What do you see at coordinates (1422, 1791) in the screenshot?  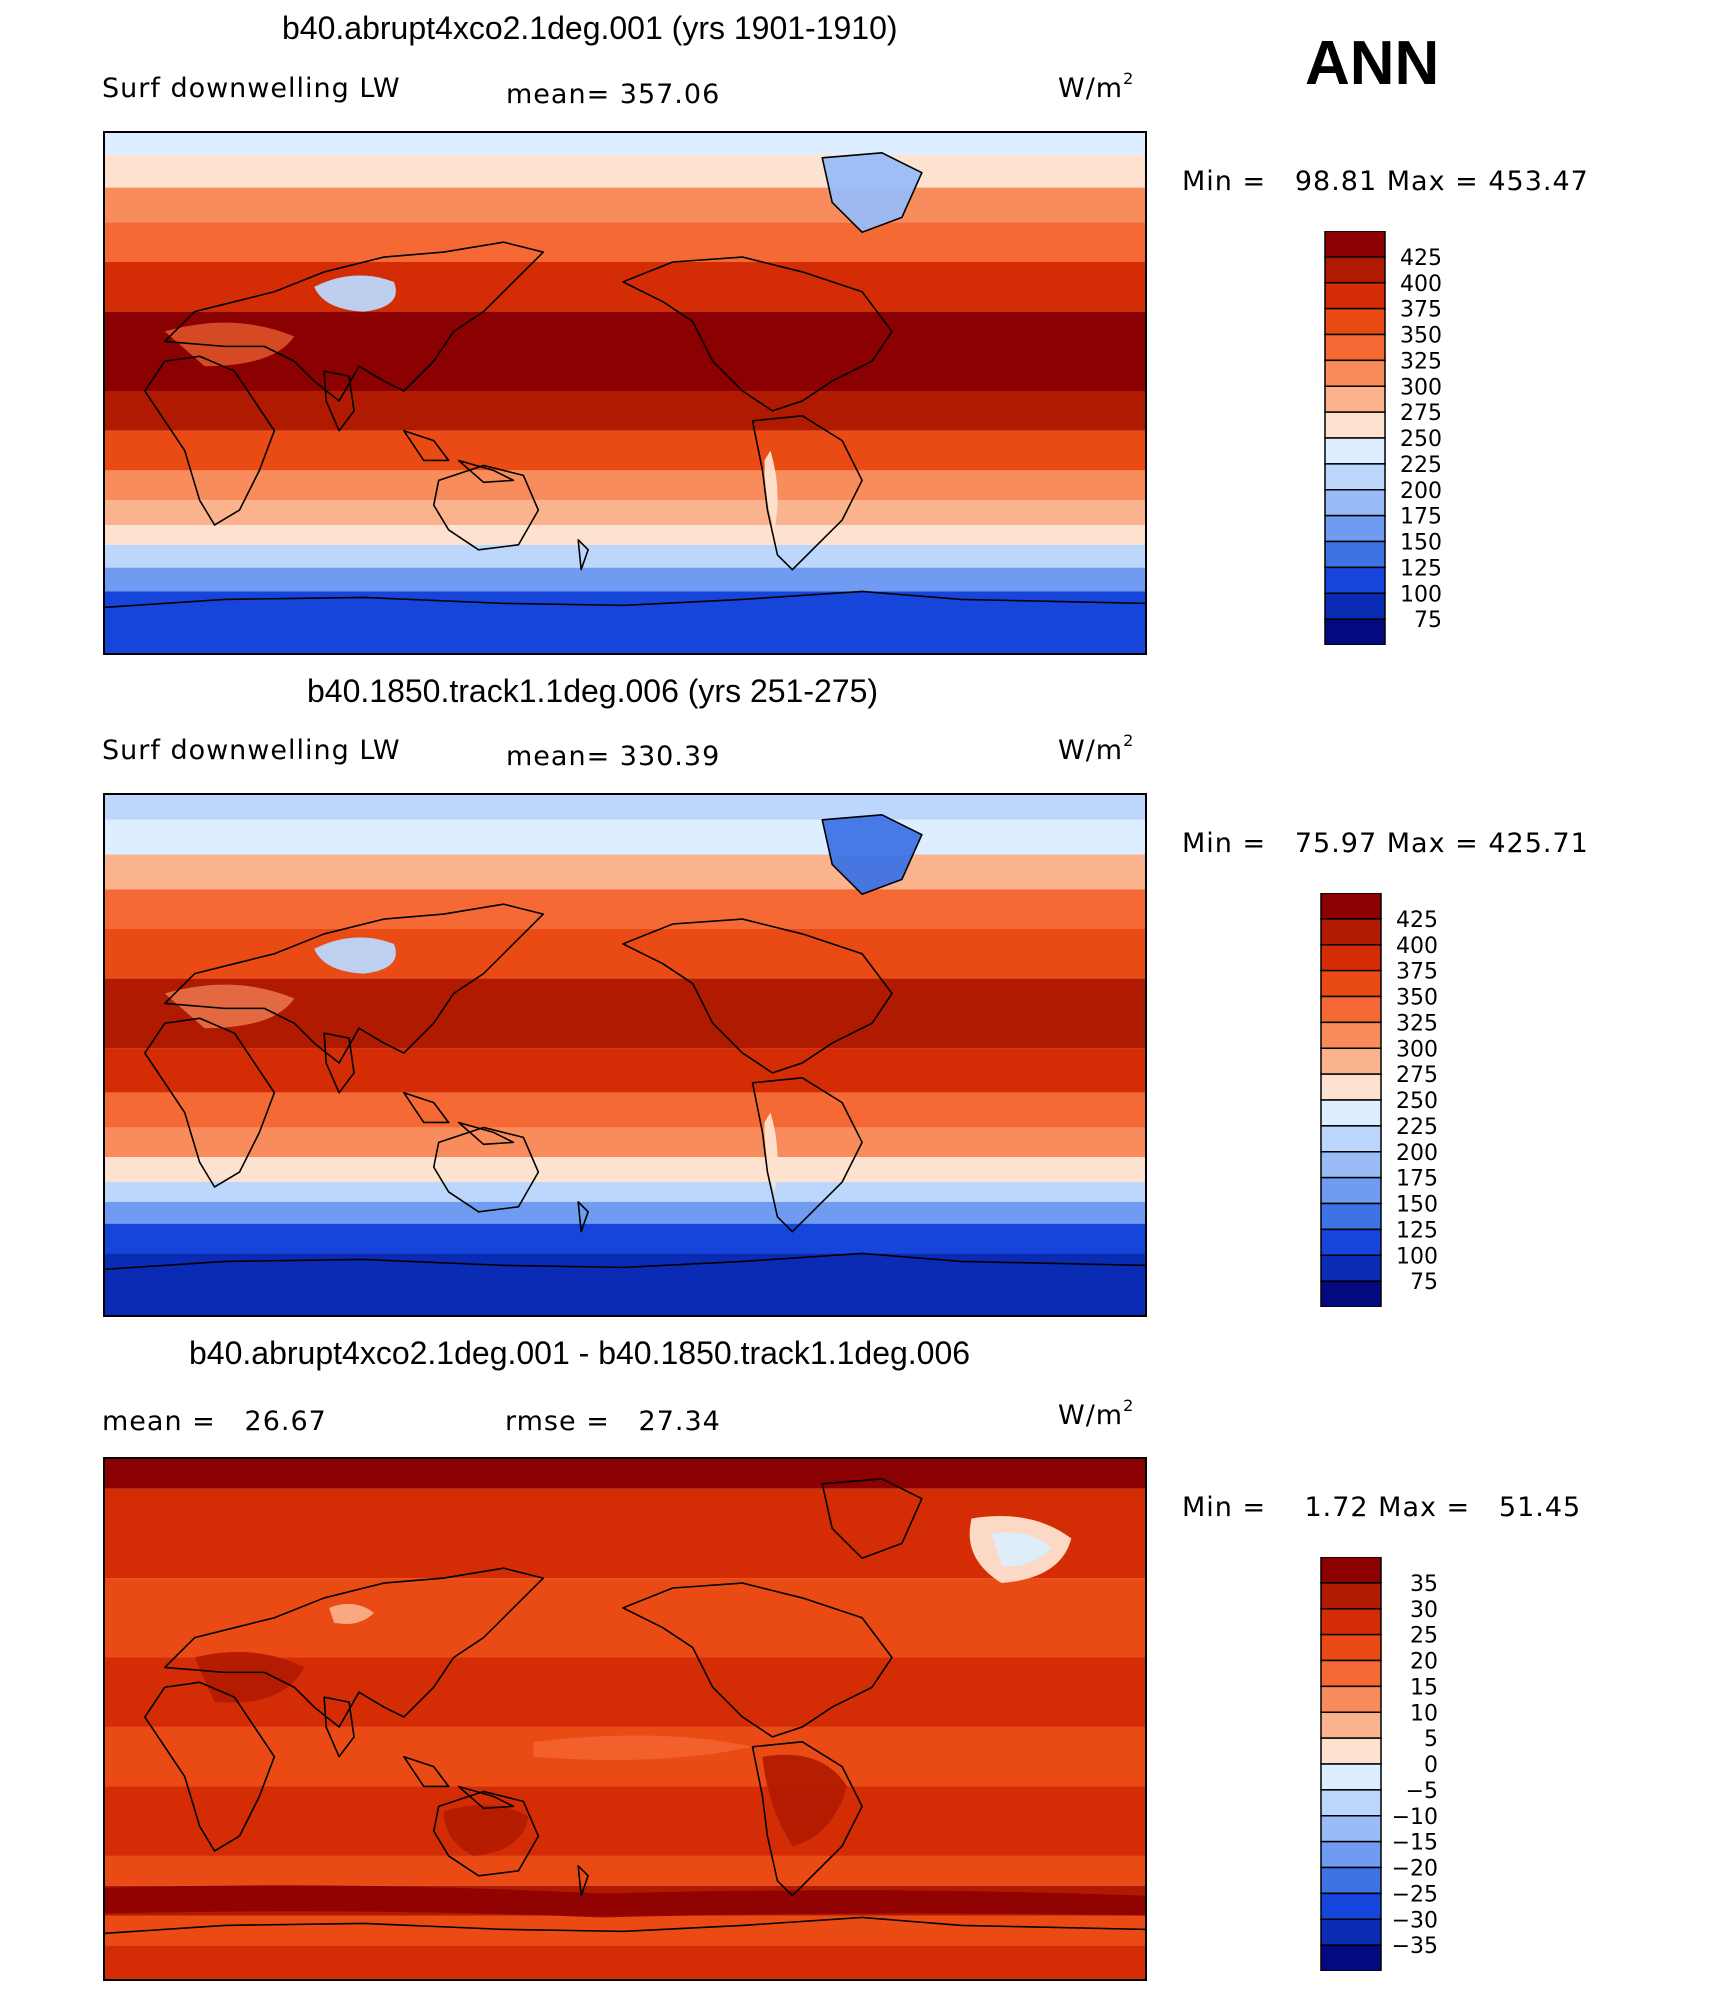 I see `colorbar-tick-label: −5` at bounding box center [1422, 1791].